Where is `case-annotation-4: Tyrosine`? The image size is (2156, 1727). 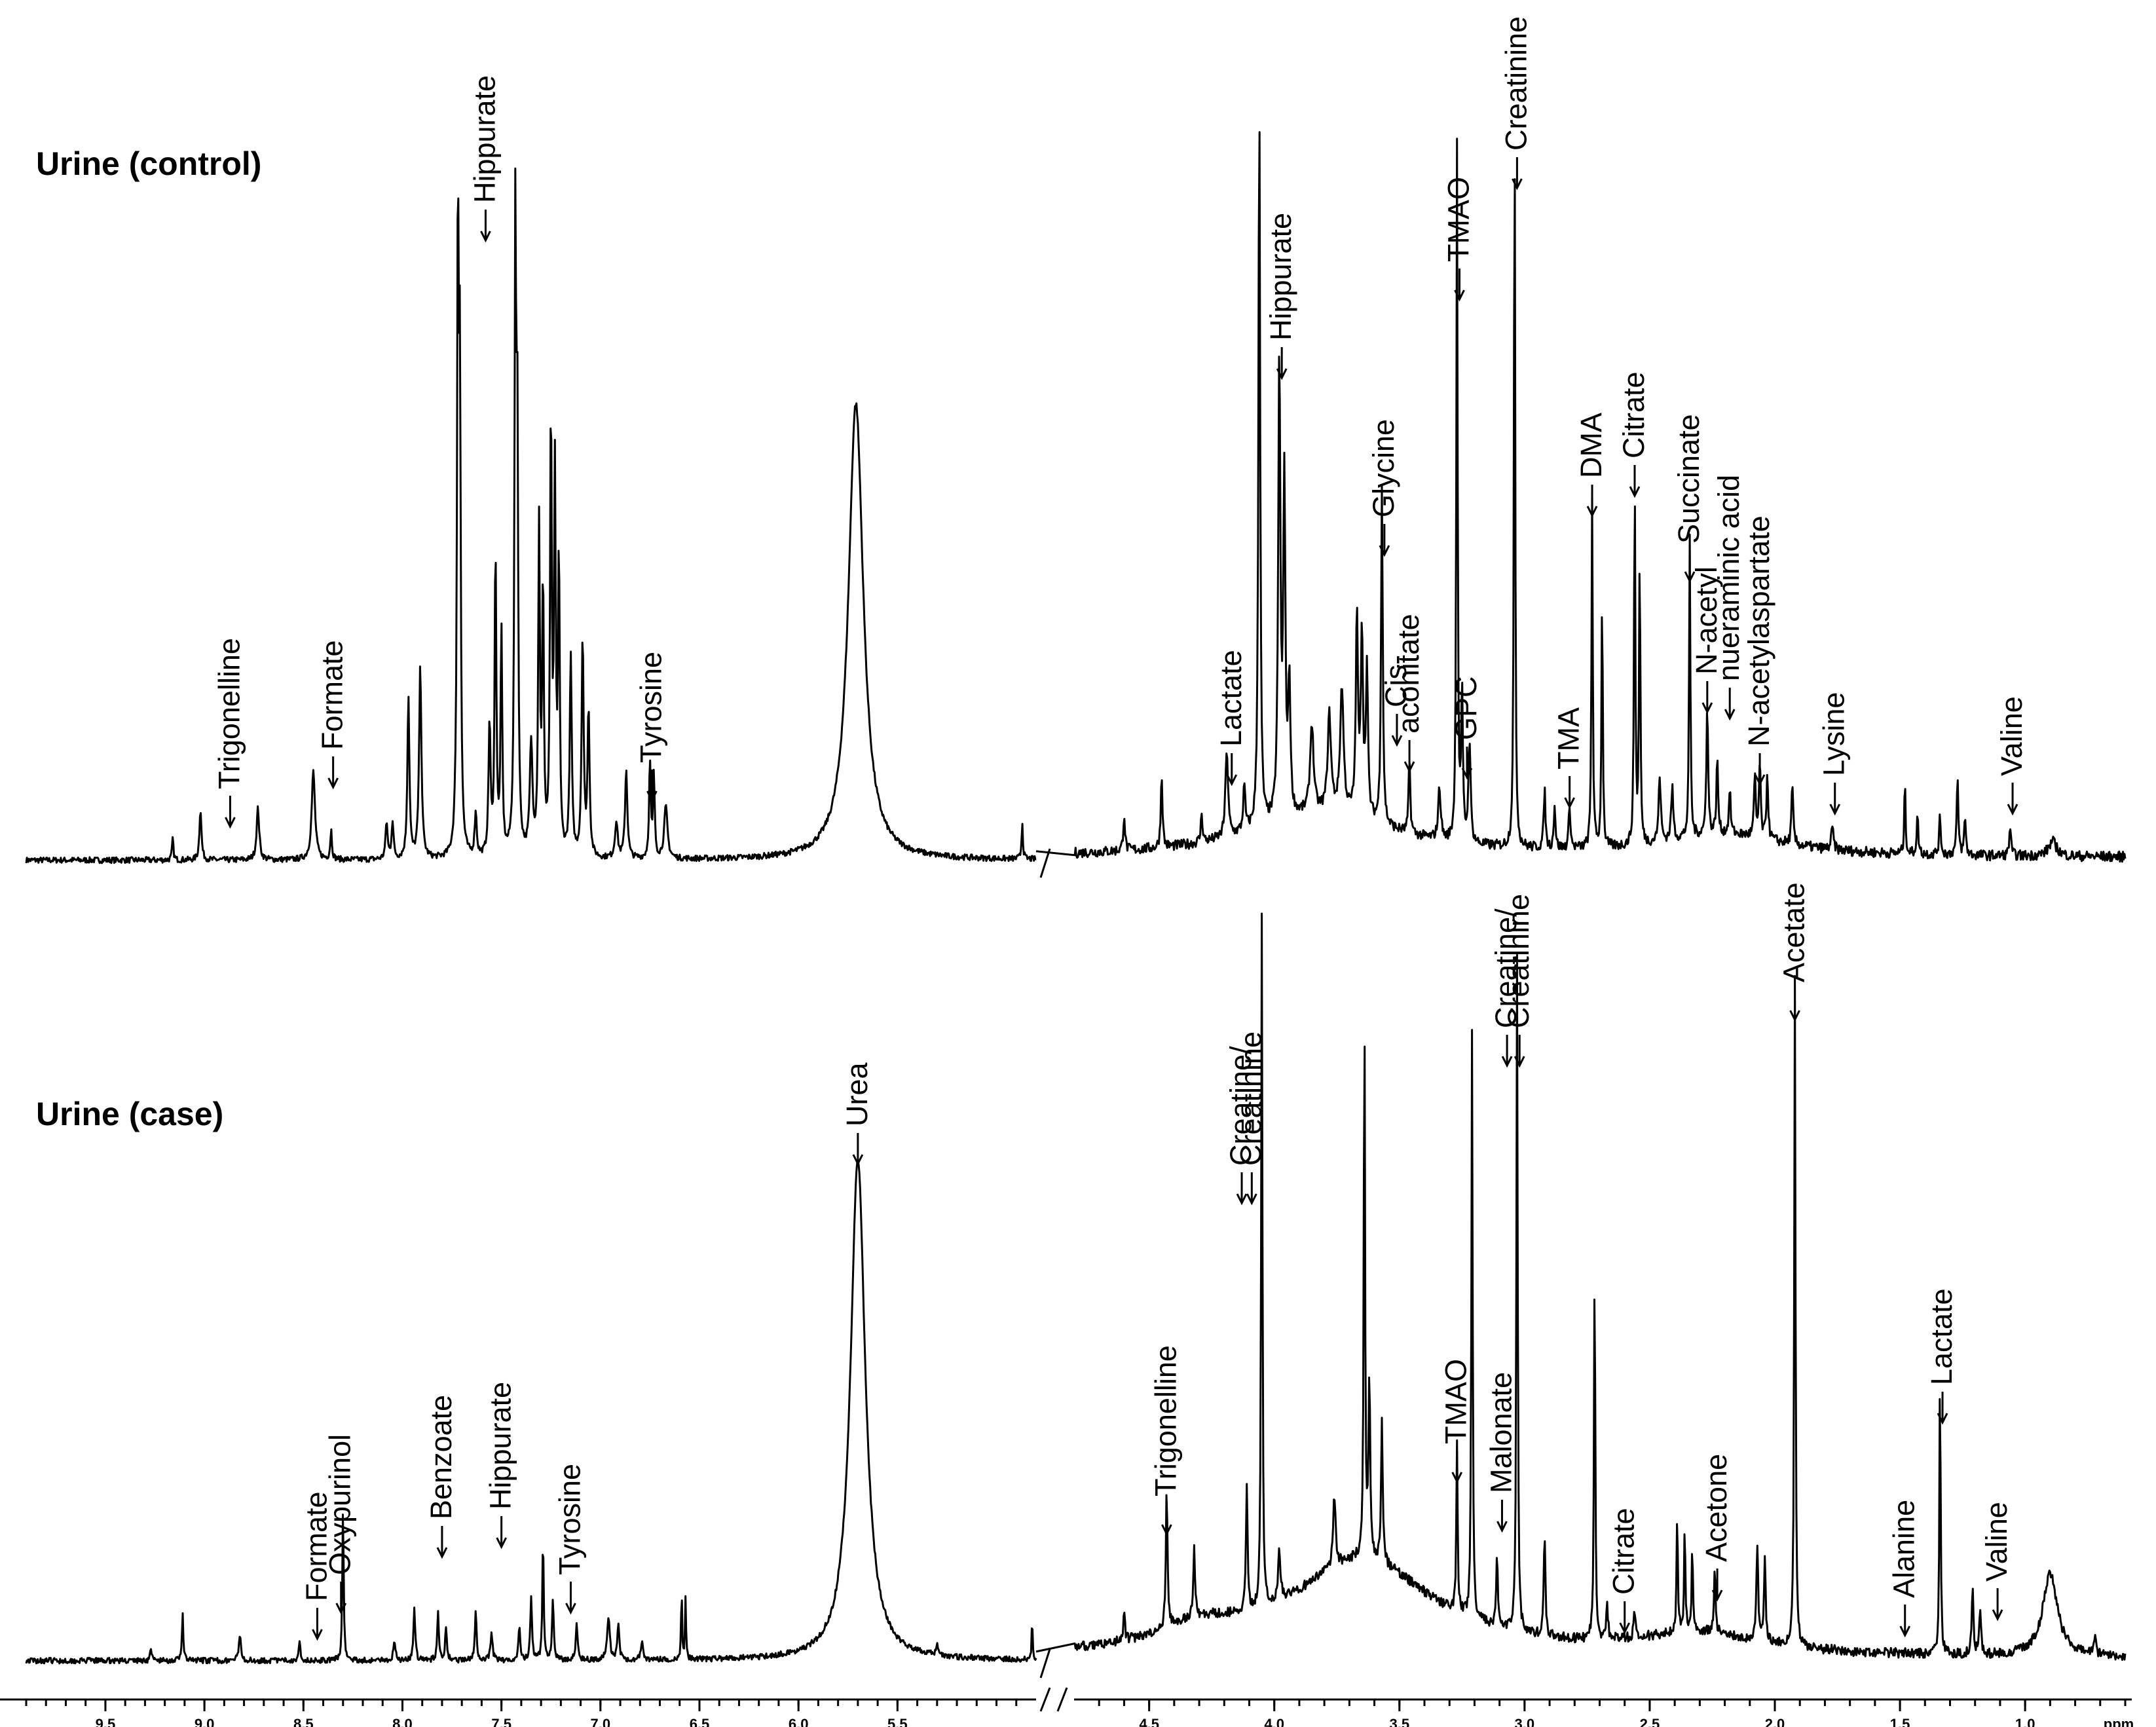
case-annotation-4: Tyrosine is located at coordinates (570, 1539).